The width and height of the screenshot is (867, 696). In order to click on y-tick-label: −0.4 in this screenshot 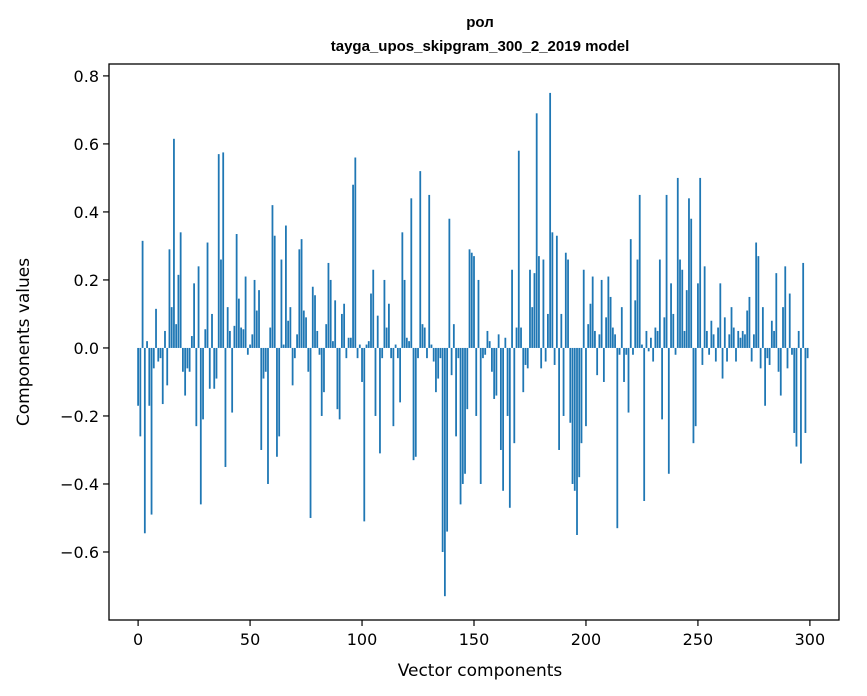, I will do `click(79, 484)`.